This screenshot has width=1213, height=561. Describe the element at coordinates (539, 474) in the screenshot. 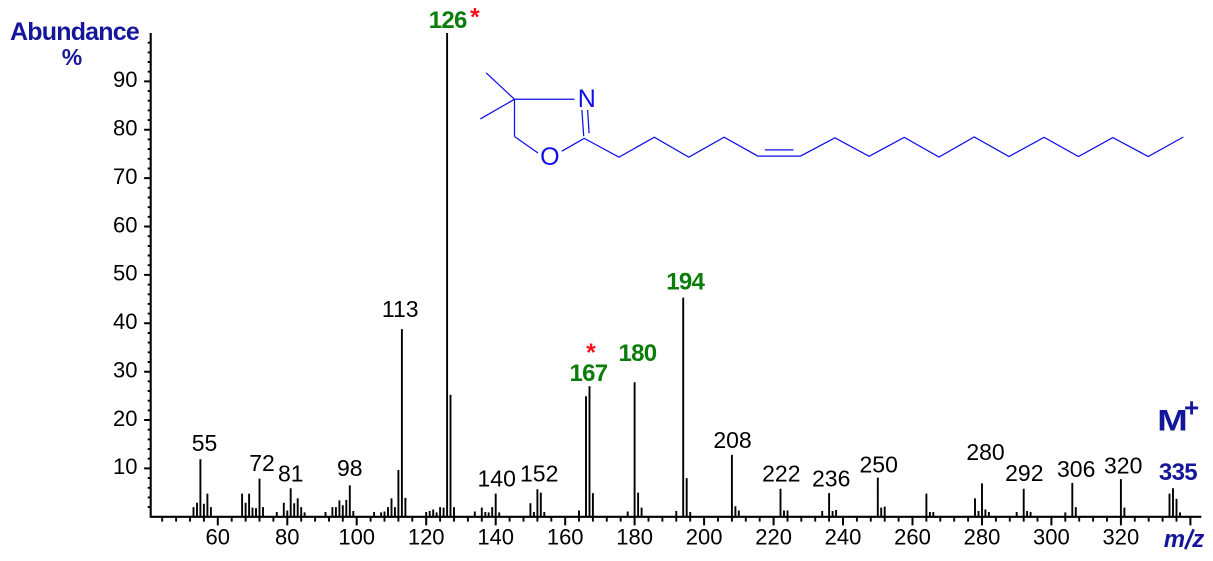

I see `svg-text: 152` at that location.